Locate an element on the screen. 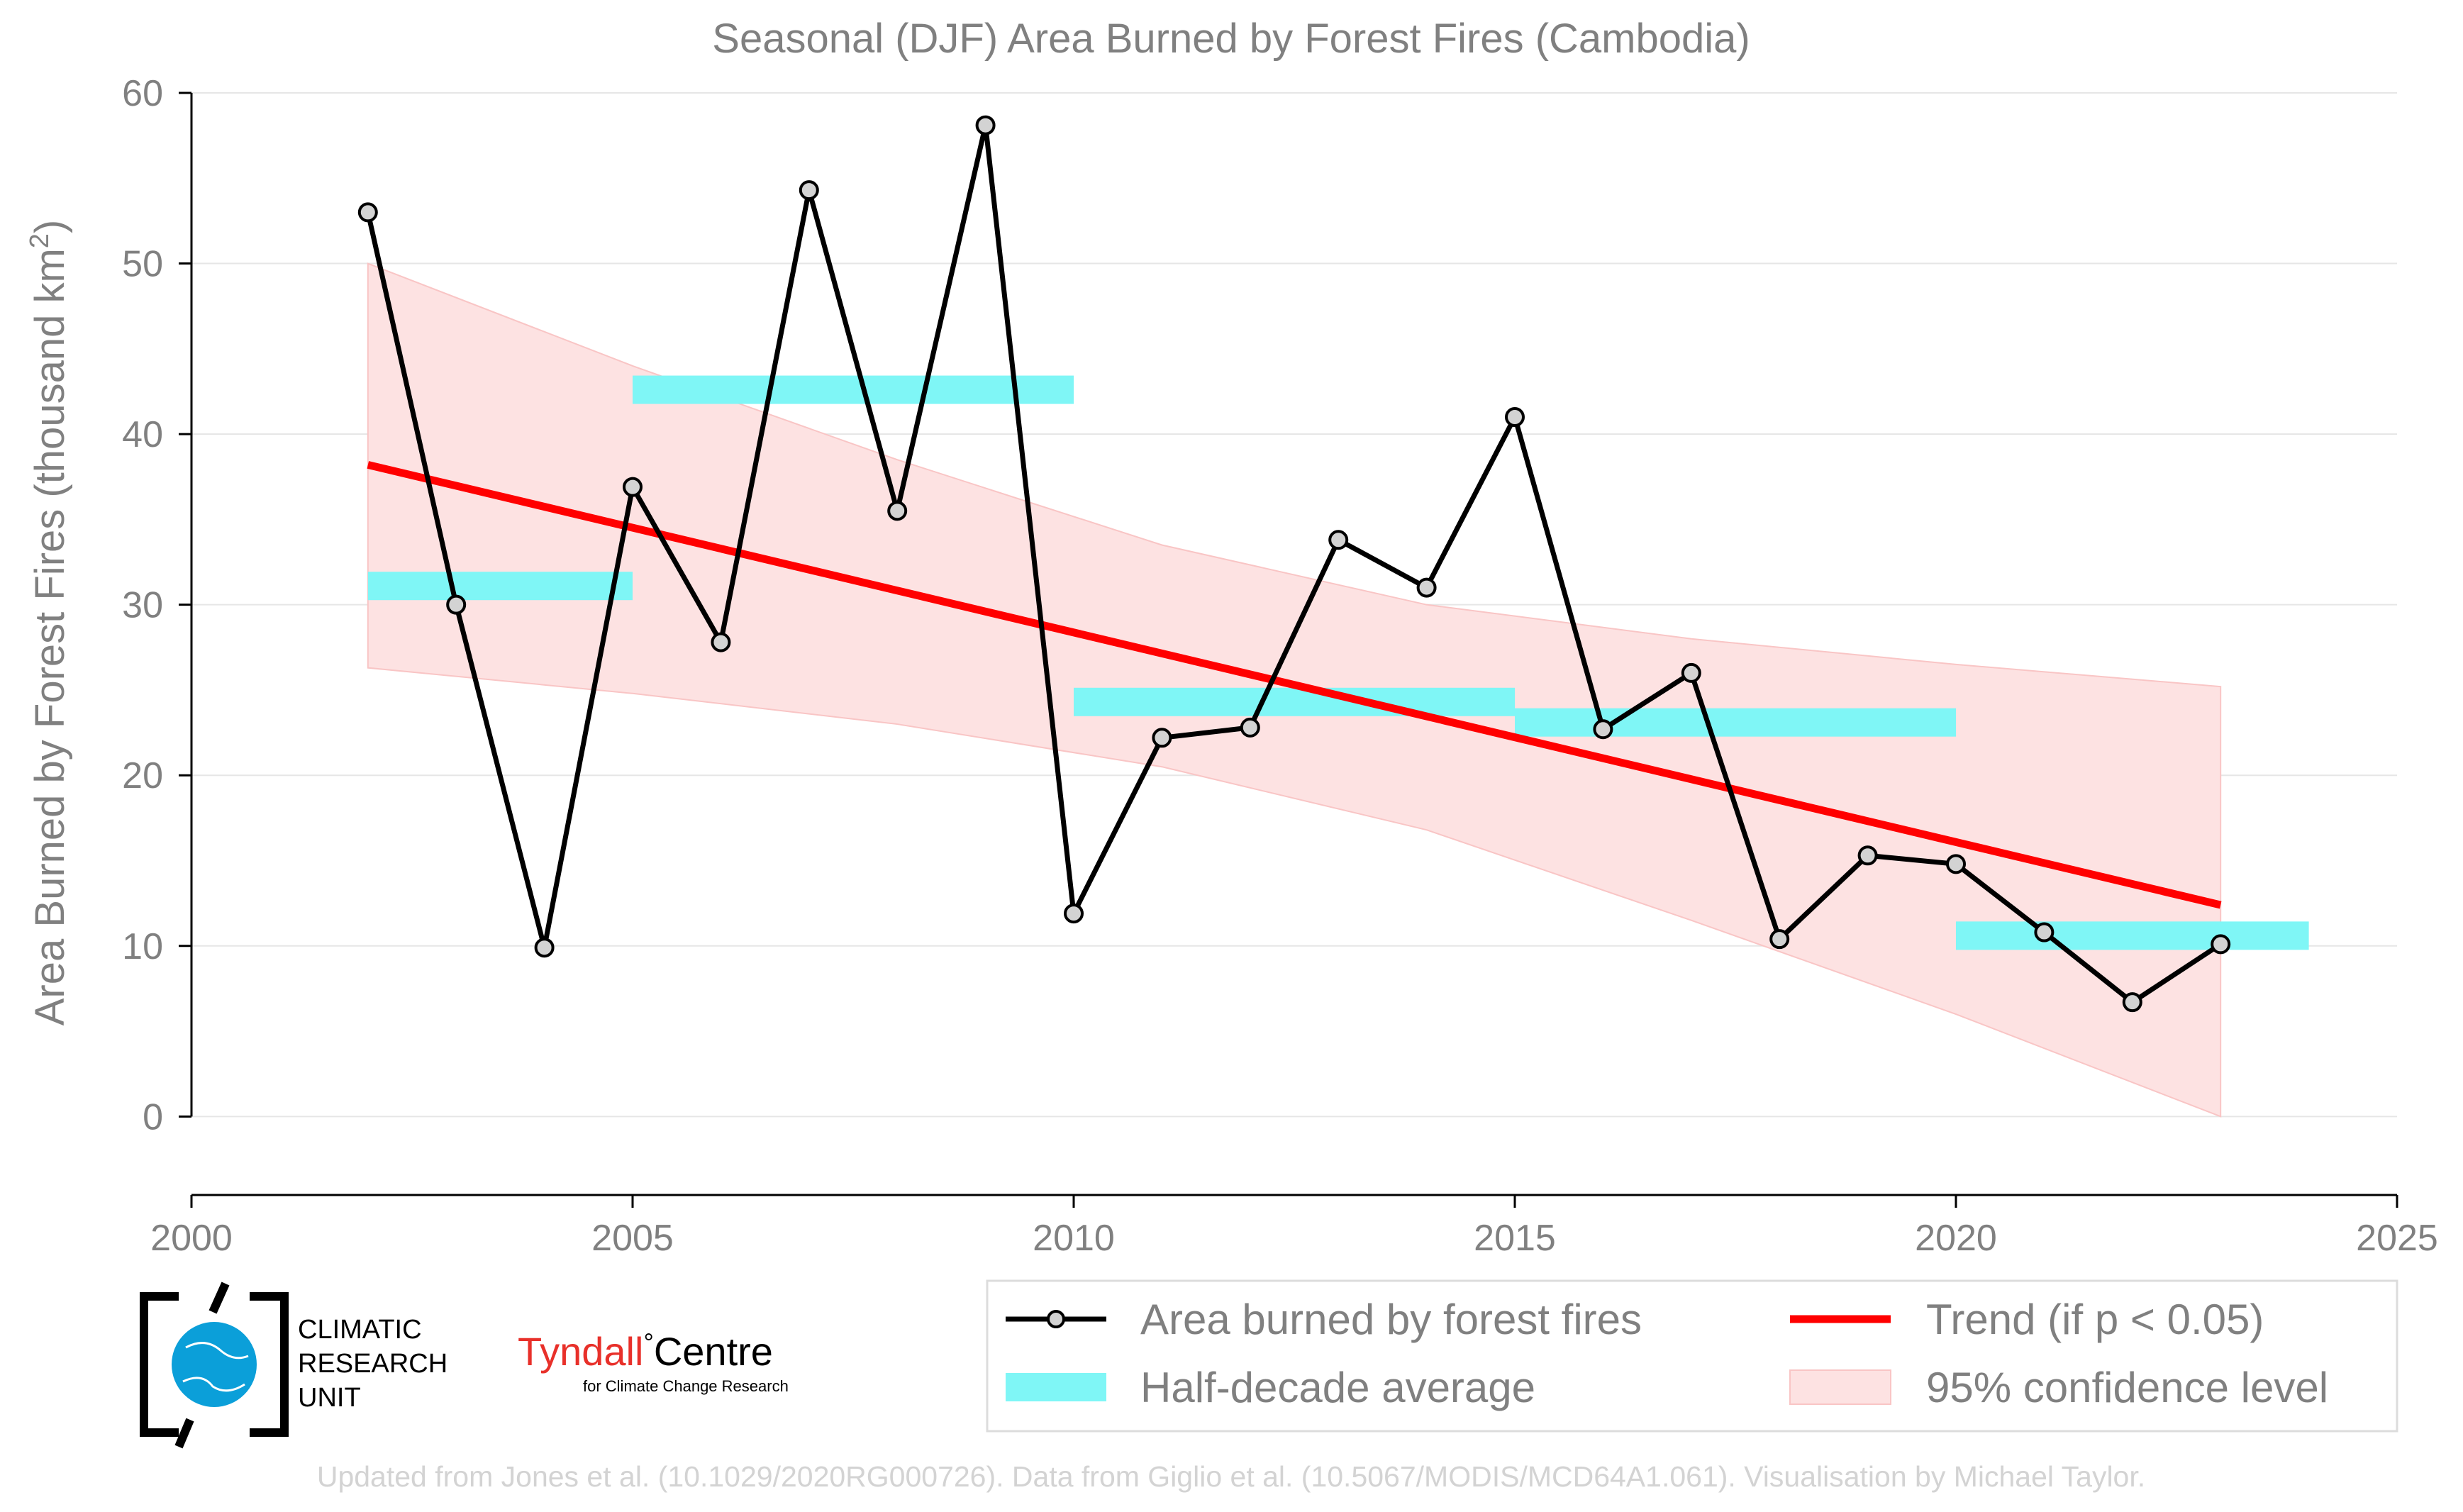 The image size is (2463, 1512). cru-bracket-right is located at coordinates (269, 1364).